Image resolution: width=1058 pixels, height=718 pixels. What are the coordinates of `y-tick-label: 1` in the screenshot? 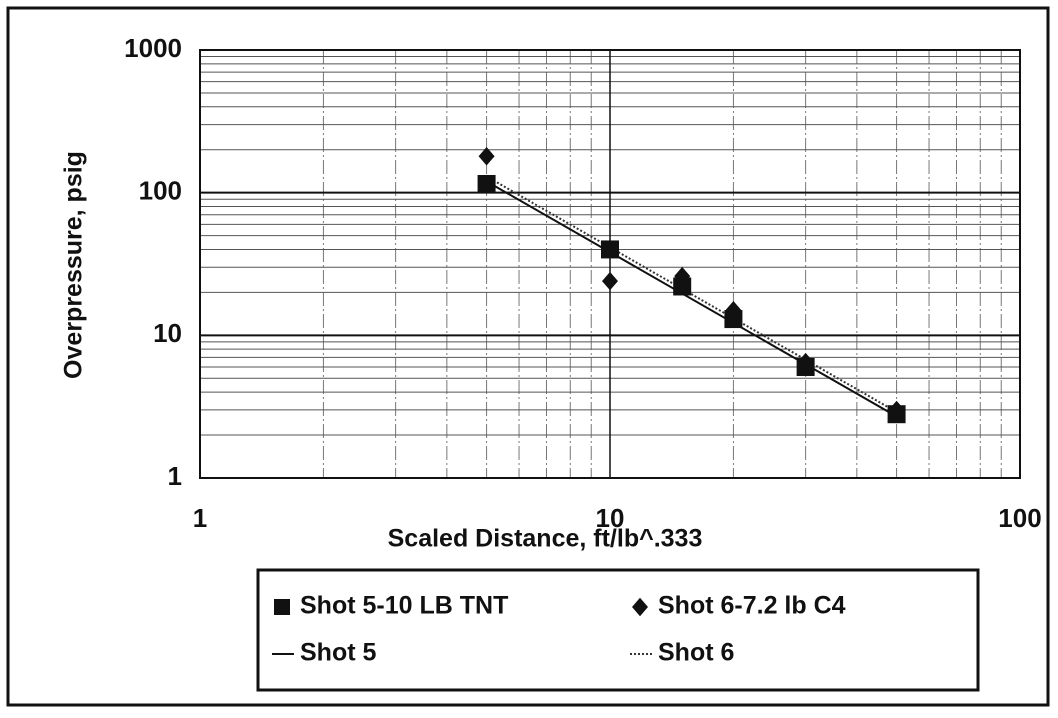 It's located at (175, 476).